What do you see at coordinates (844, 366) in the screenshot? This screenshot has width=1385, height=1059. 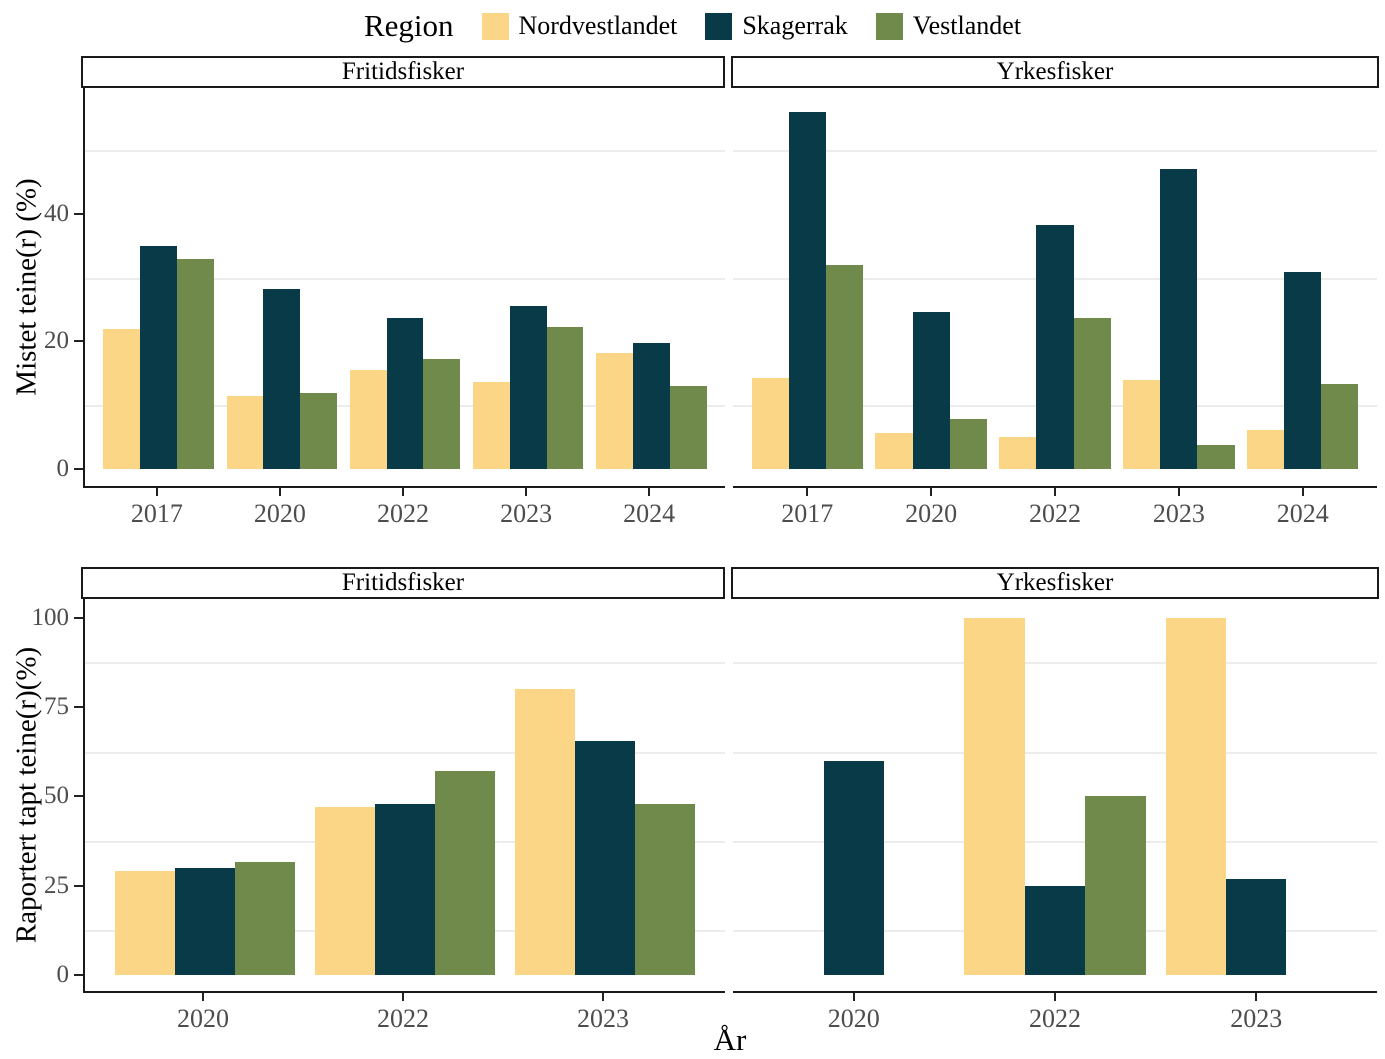 I see `bar-yrkesfisker-2017-vestlandet` at bounding box center [844, 366].